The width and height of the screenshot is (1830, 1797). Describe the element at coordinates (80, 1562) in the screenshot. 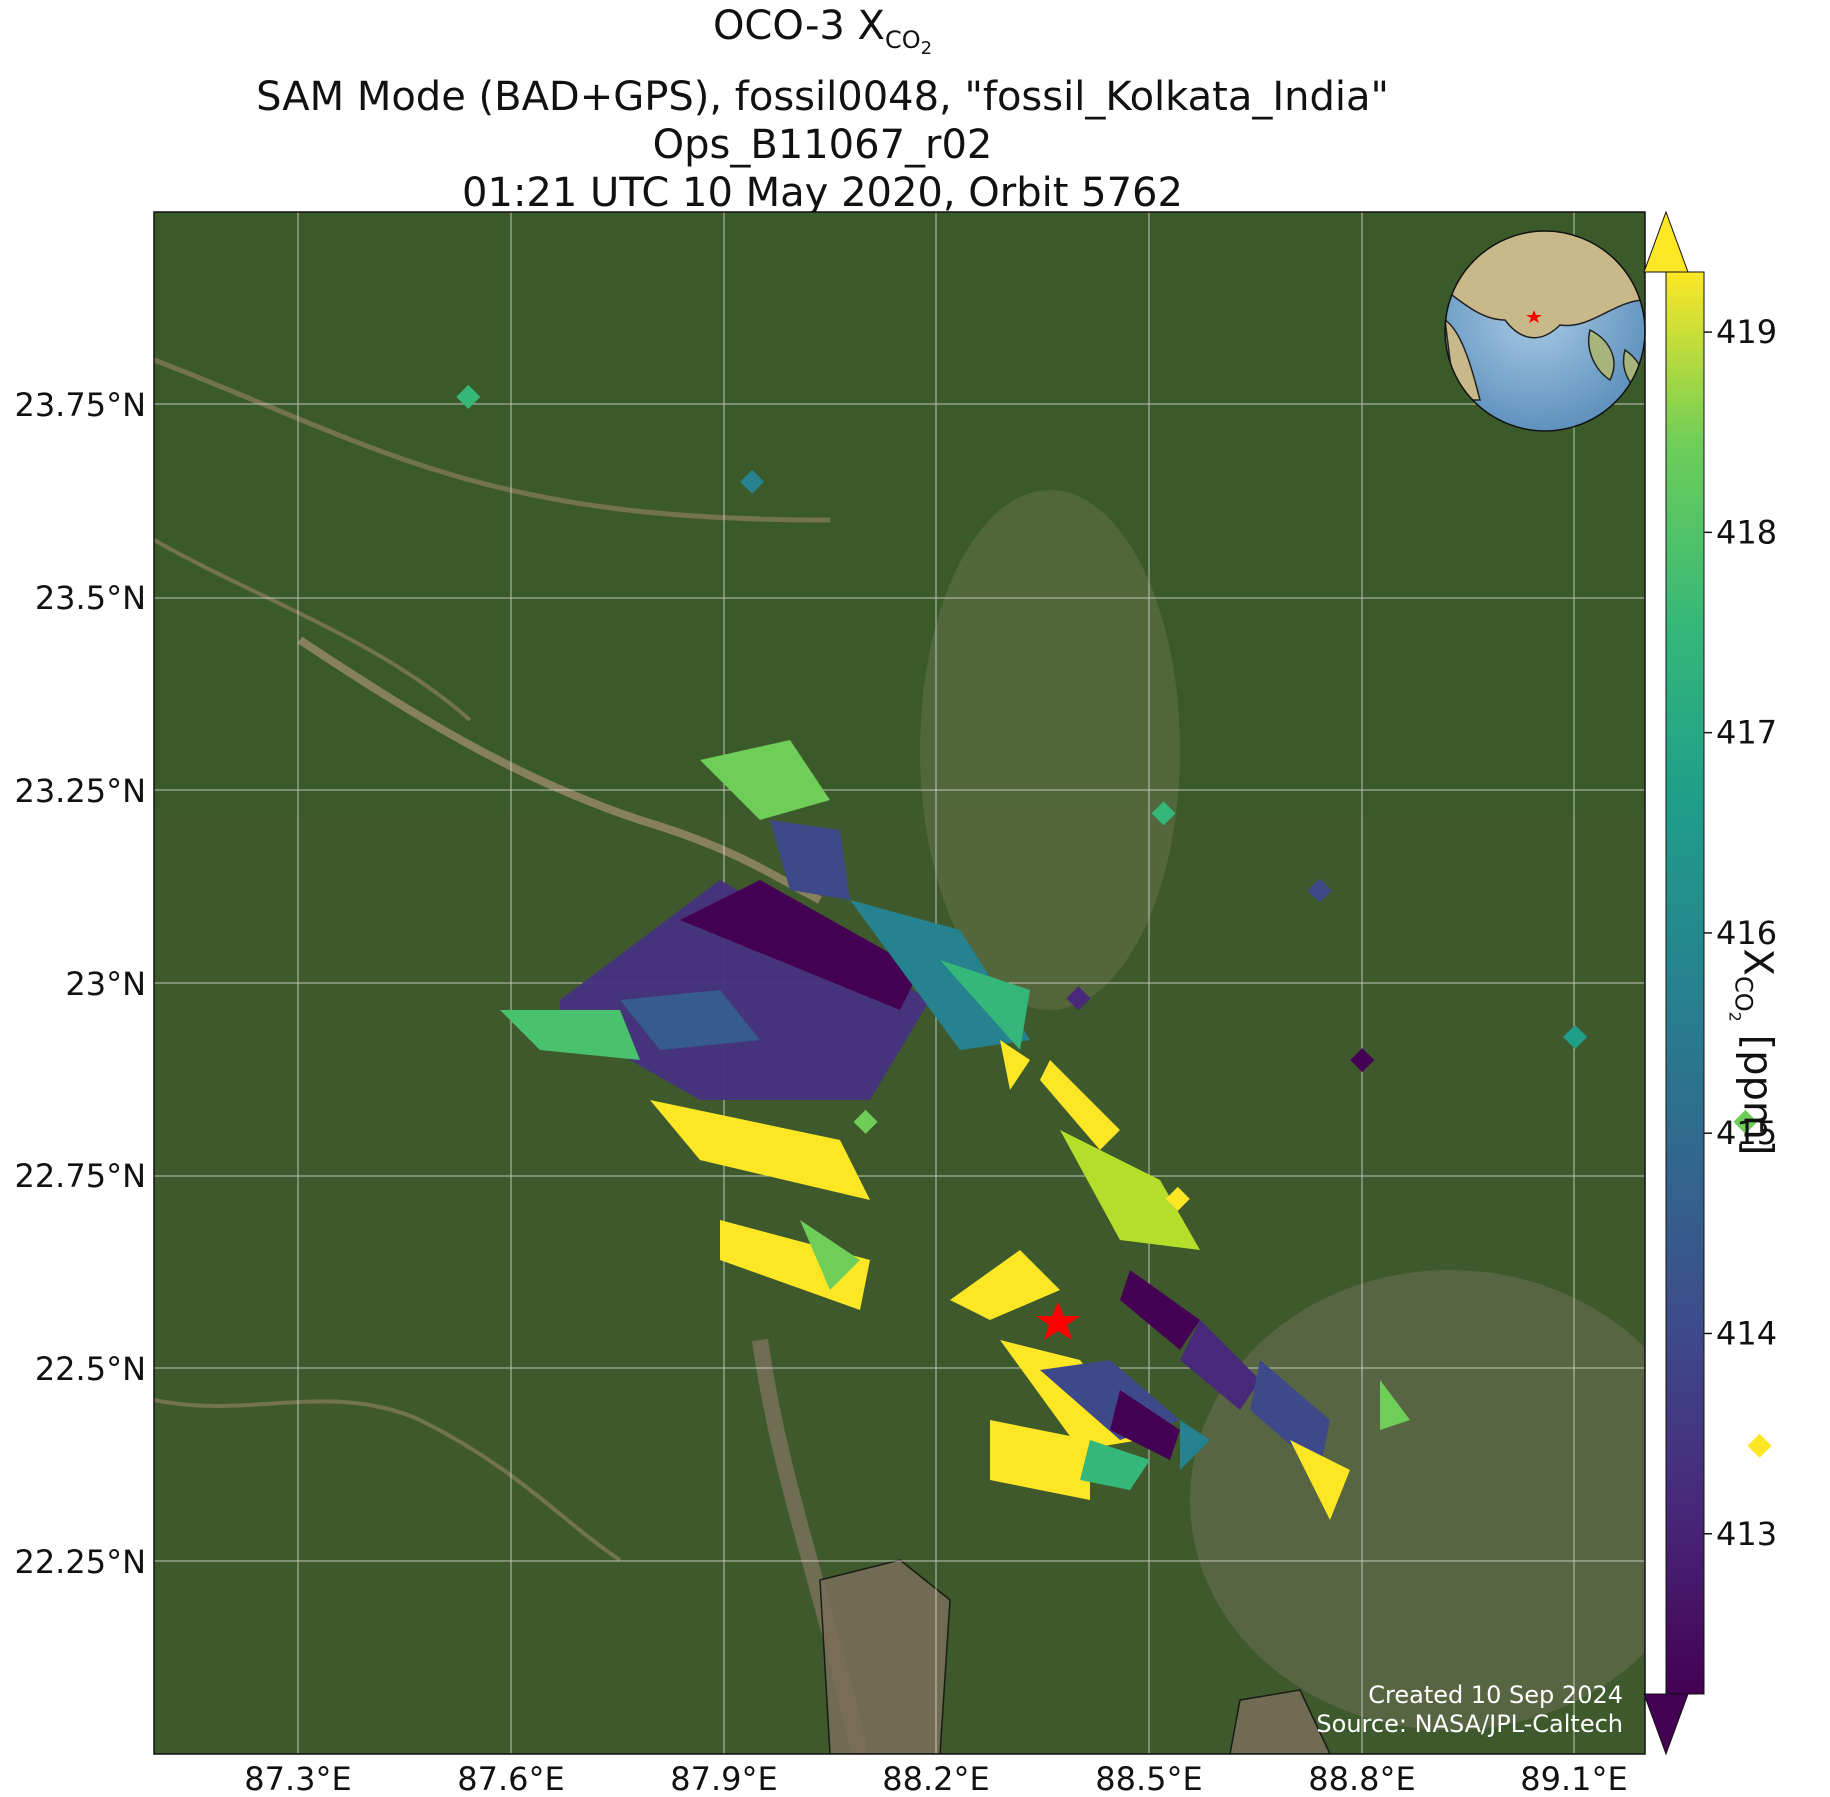

I see `lat-tick-label: 22.25°N` at that location.